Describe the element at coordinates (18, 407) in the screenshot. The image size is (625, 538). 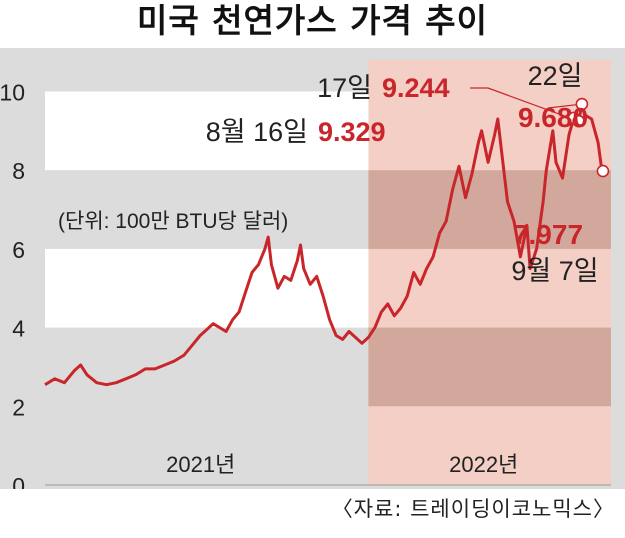
I see `y-tick-label: 2` at that location.